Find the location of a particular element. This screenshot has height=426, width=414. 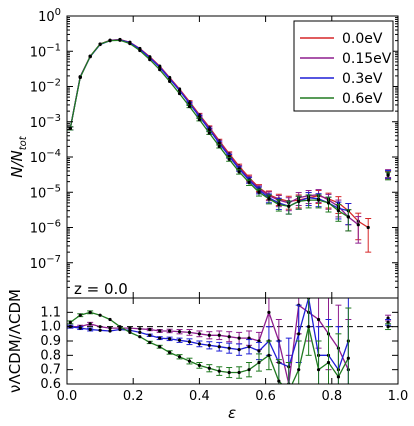

x-tick-label: 0.6 is located at coordinates (265, 396).